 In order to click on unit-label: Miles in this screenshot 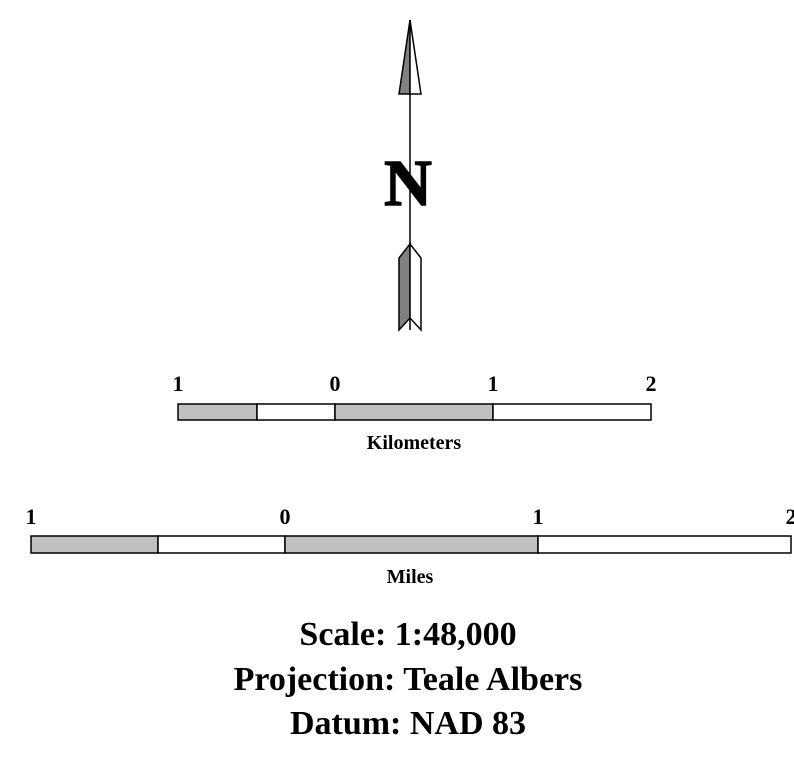, I will do `click(410, 577)`.